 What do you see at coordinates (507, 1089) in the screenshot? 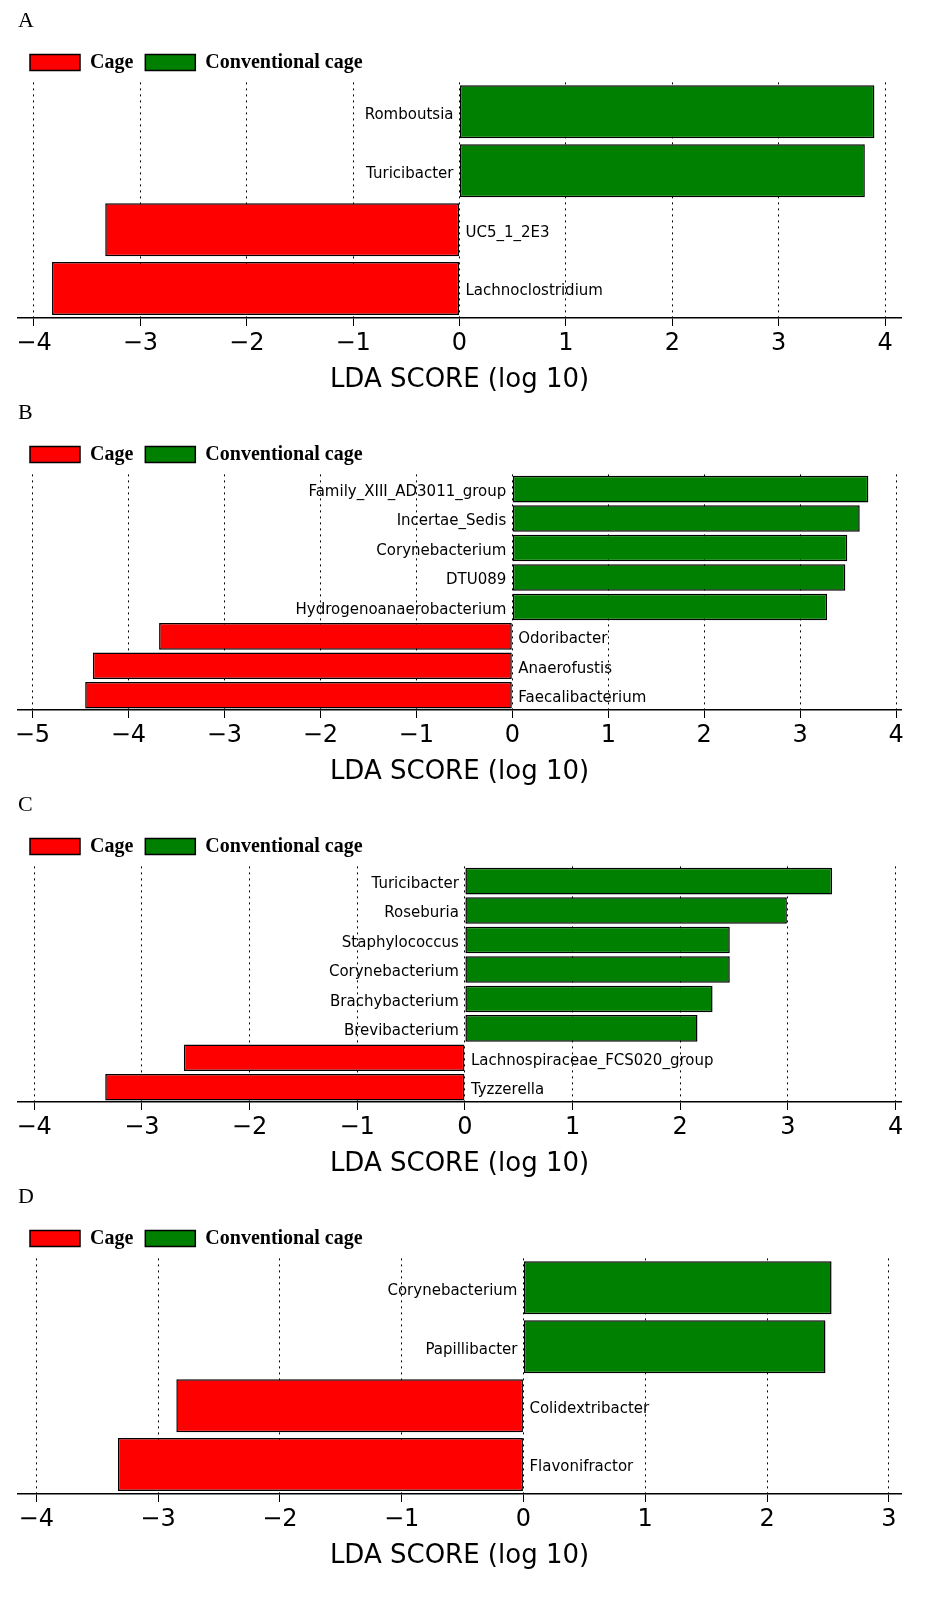
I see `y-tick-label: Tyzzerella` at bounding box center [507, 1089].